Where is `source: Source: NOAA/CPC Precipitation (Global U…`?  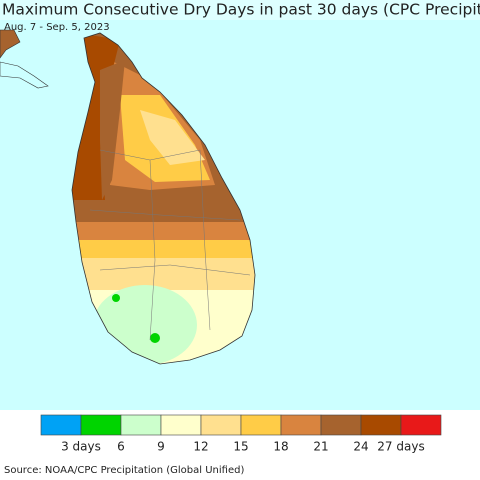
source: Source: NOAA/CPC Precipitation (Global U… is located at coordinates (124, 470).